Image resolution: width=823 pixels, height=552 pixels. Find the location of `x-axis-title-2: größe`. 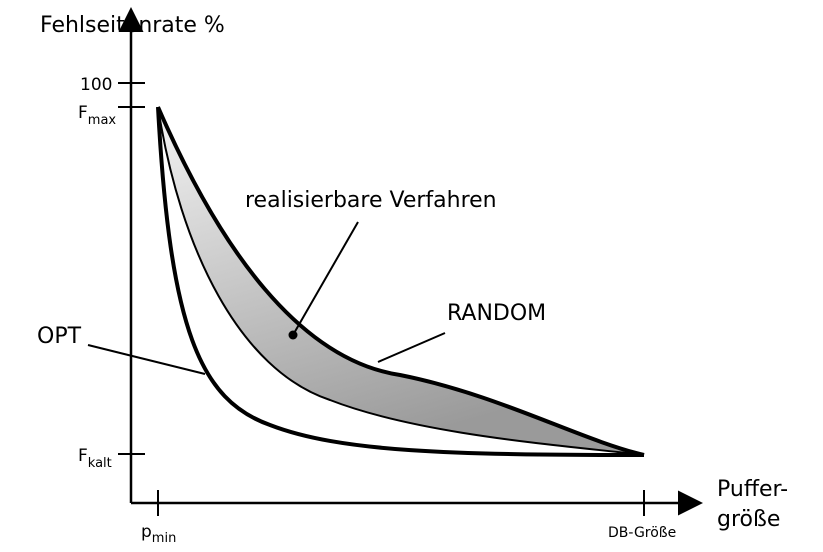

x-axis-title-2: größe is located at coordinates (748, 519).